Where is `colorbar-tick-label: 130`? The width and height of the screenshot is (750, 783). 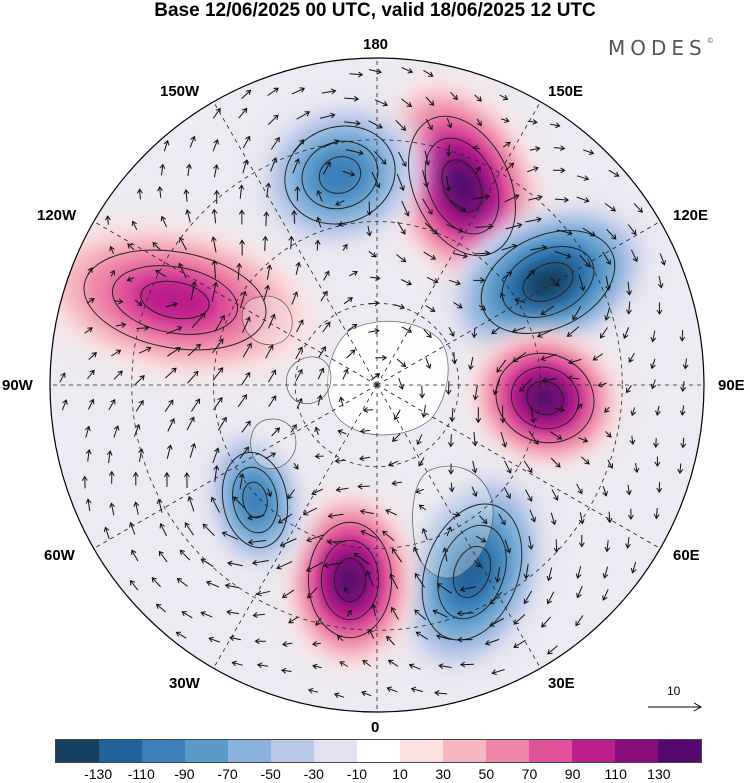 colorbar-tick-label: 130 is located at coordinates (659, 774).